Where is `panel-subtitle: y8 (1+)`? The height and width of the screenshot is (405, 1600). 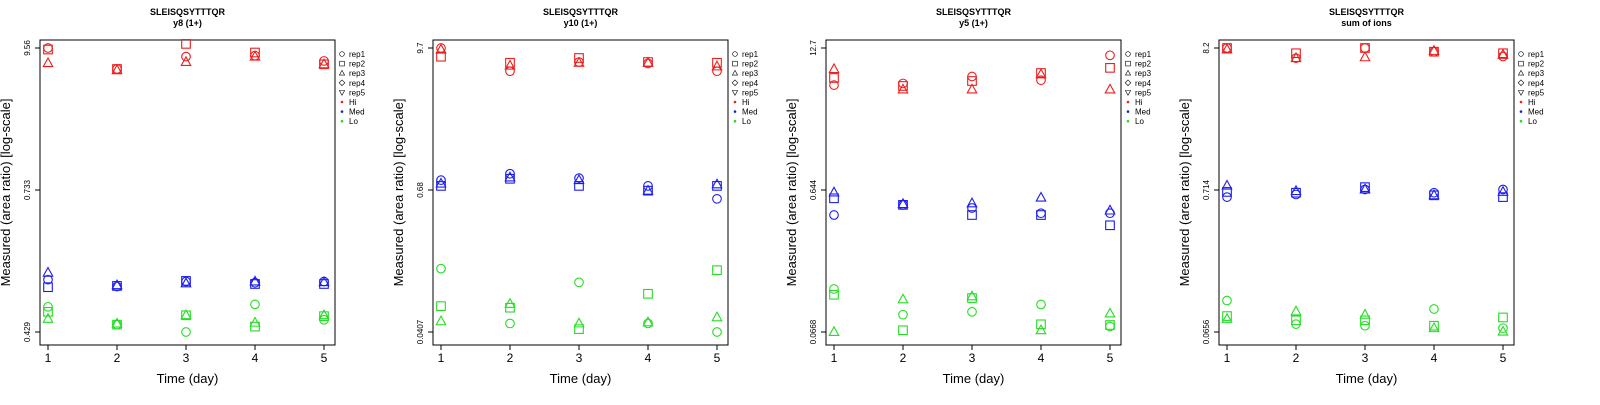 panel-subtitle: y8 (1+) is located at coordinates (187, 23).